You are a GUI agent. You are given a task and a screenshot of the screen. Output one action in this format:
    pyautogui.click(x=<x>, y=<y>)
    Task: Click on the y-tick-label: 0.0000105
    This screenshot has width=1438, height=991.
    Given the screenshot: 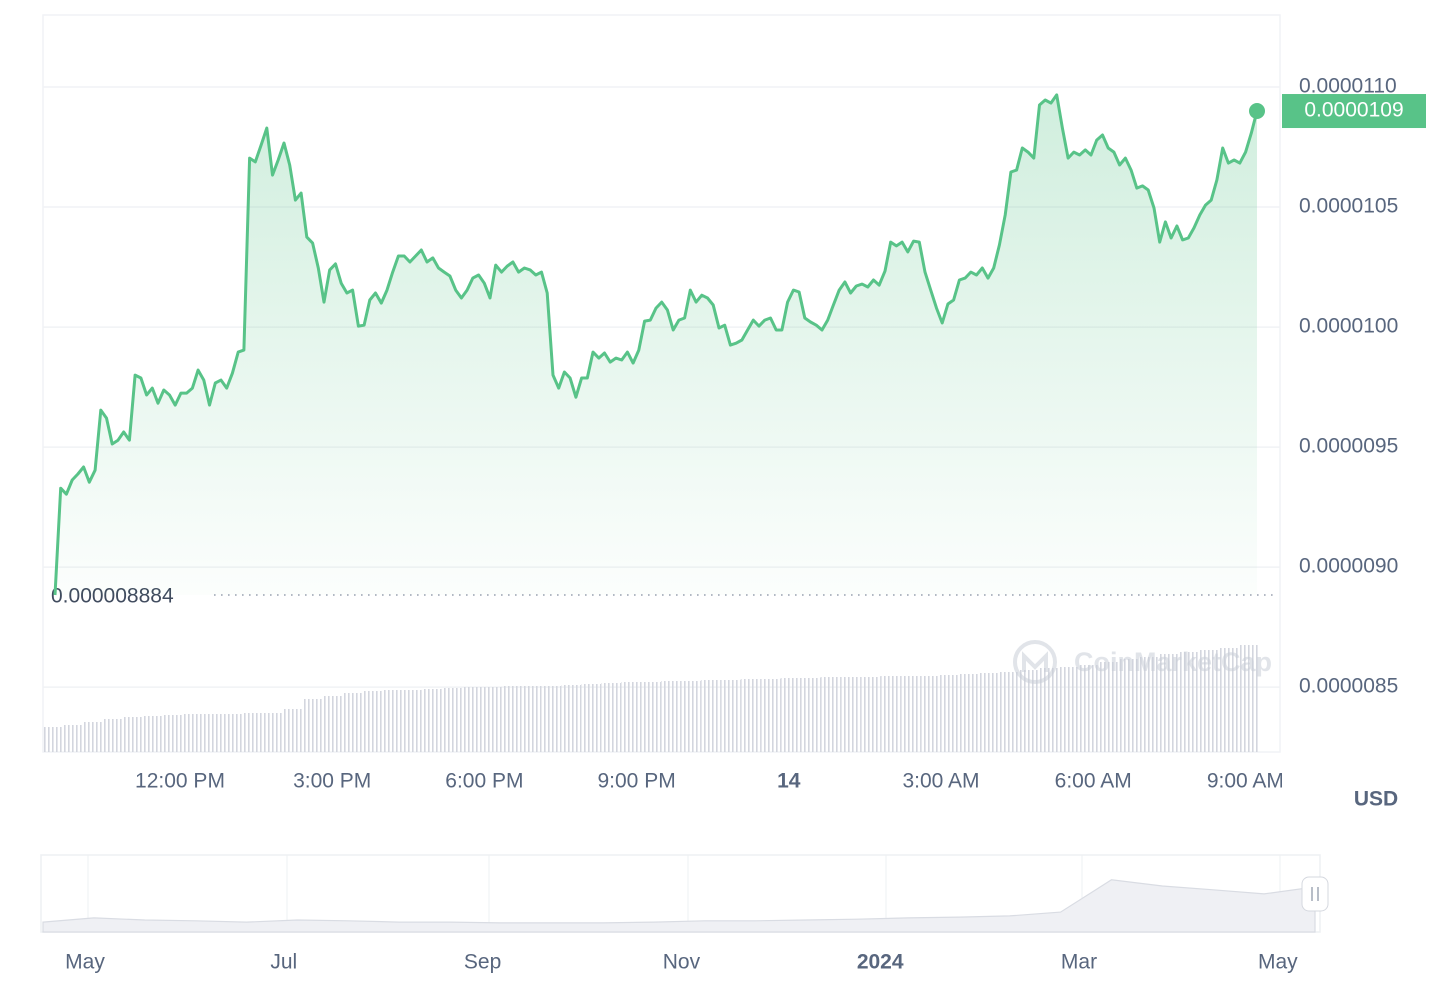 What is the action you would take?
    pyautogui.click(x=1348, y=206)
    